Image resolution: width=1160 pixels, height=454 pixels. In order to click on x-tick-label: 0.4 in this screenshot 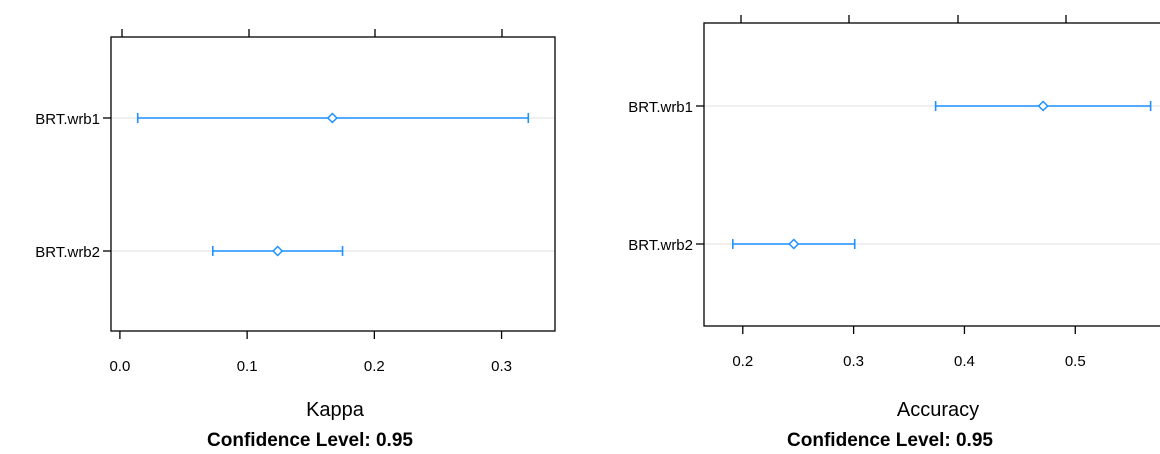, I will do `click(964, 361)`.